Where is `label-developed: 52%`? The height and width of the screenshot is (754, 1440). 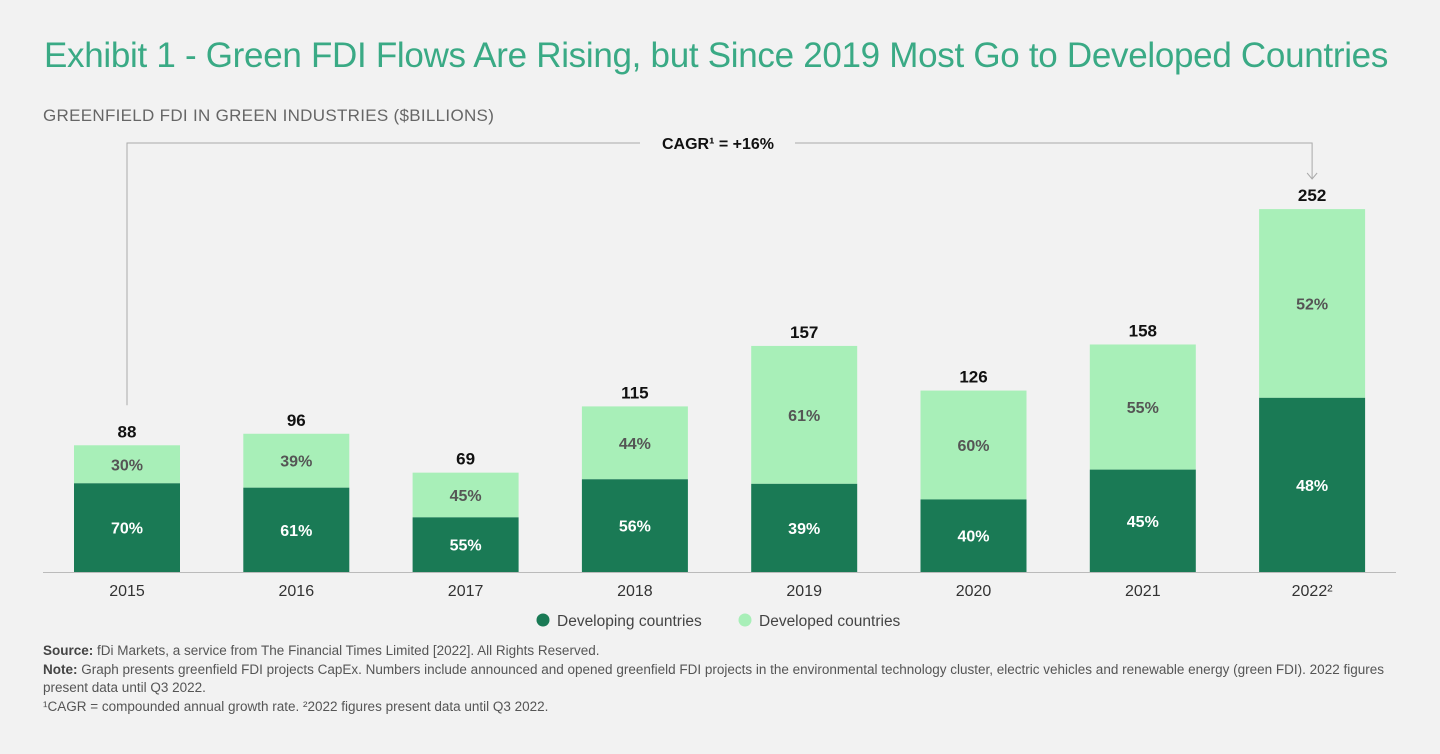 label-developed: 52% is located at coordinates (1312, 304).